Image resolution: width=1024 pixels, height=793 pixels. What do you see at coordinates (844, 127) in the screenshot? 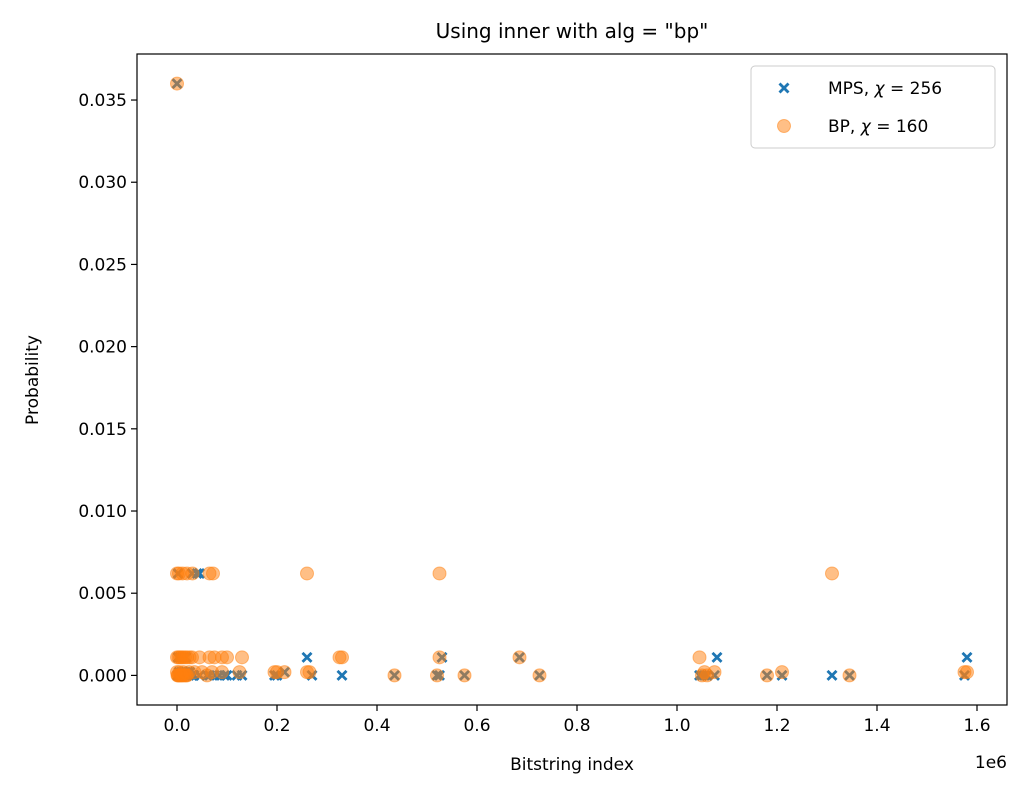
I see `legend-bp-prefix: BP,` at bounding box center [844, 127].